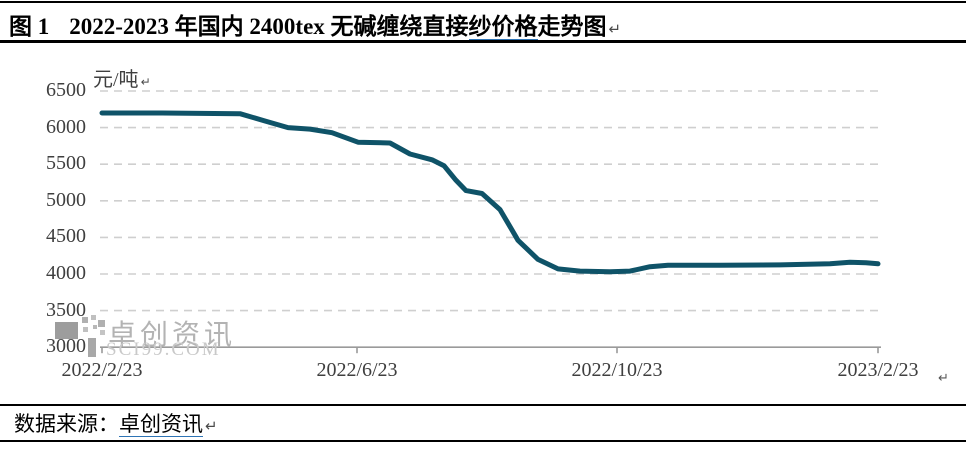 The width and height of the screenshot is (966, 449). What do you see at coordinates (572, 26) in the screenshot?
I see `figure-title-text-post: 走势图` at bounding box center [572, 26].